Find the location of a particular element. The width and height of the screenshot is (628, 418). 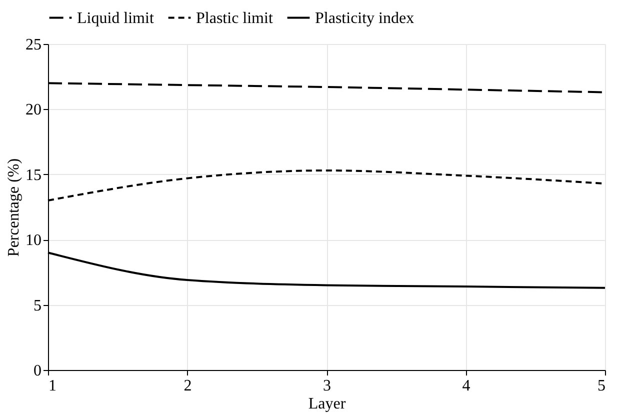

x-tick-label: 3 is located at coordinates (327, 386).